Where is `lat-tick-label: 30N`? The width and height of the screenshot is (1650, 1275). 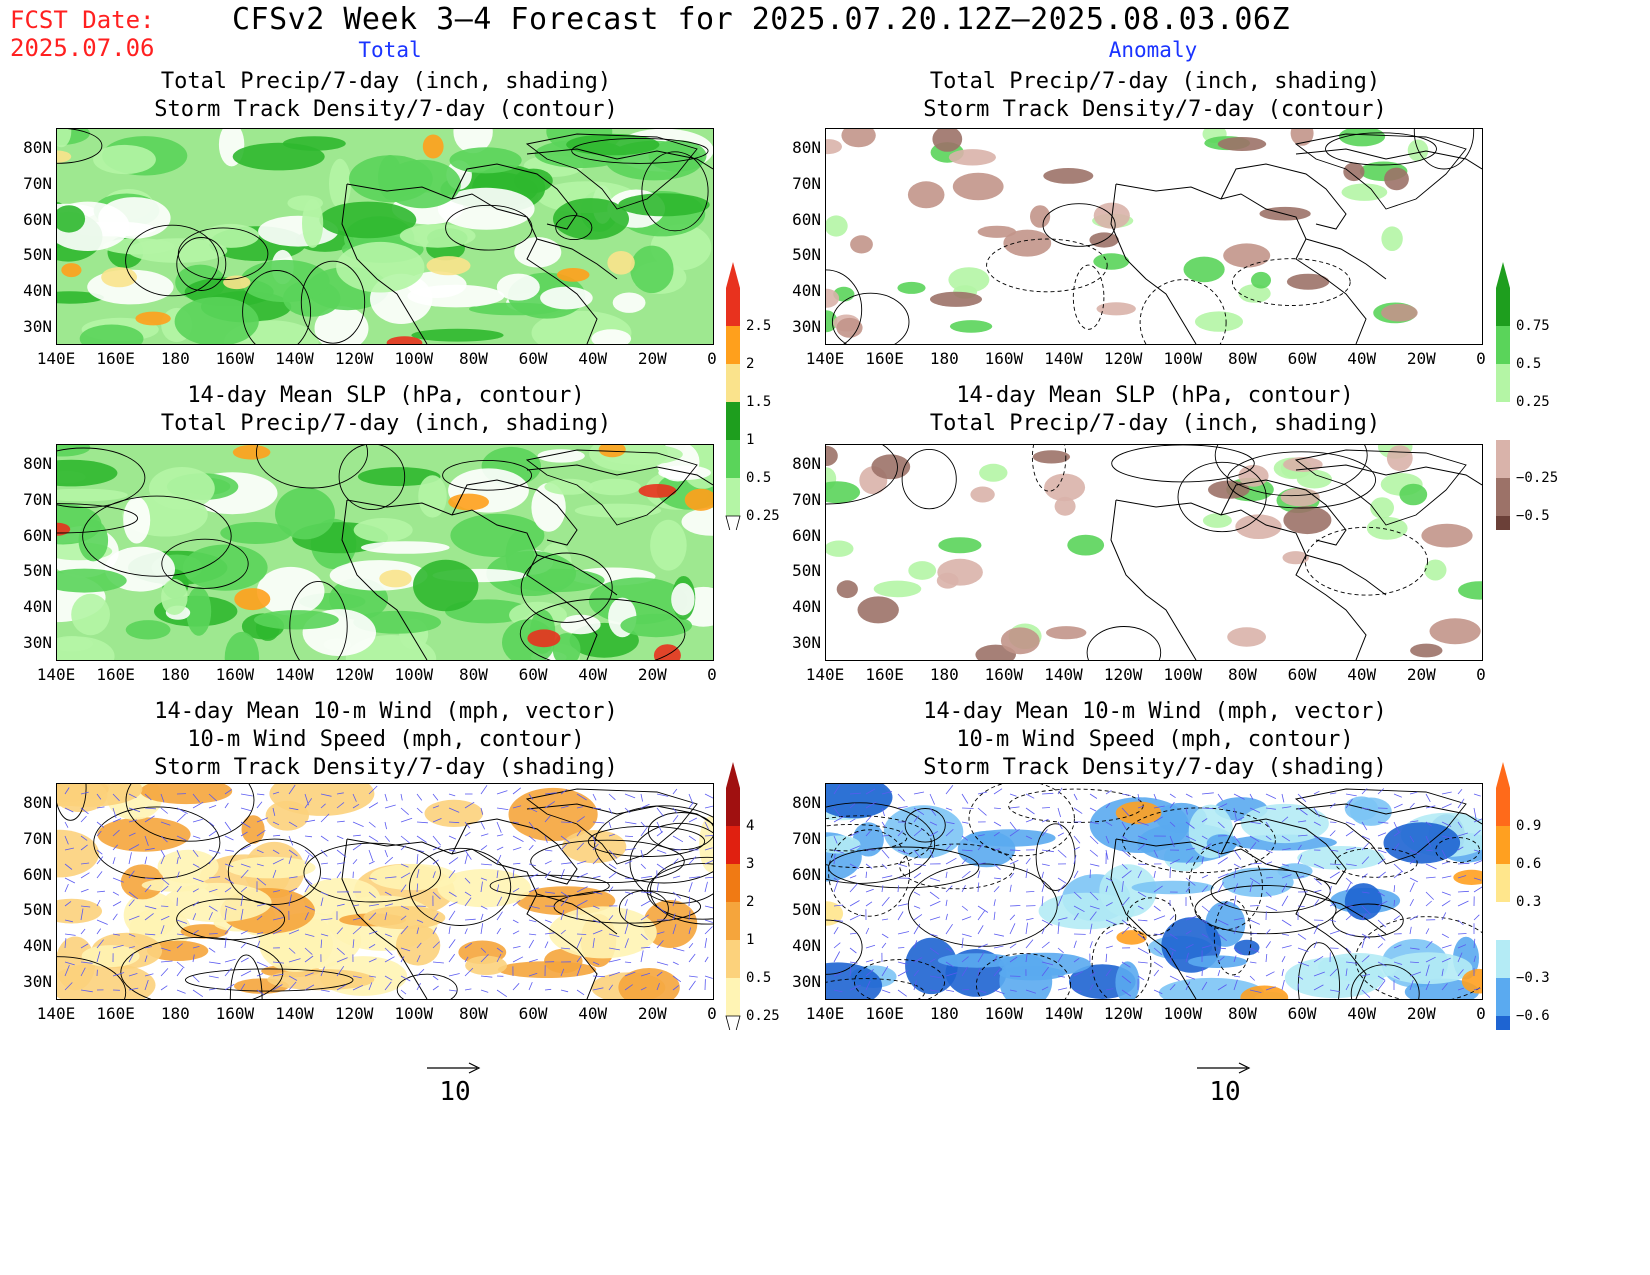
lat-tick-label: 30N is located at coordinates (806, 642).